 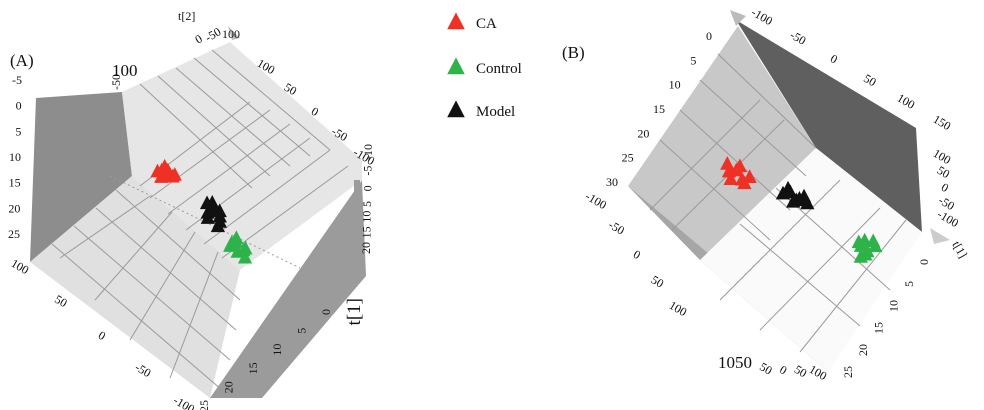 I want to click on panel-a-t2-top-mark-2: 100, so click(x=231, y=34).